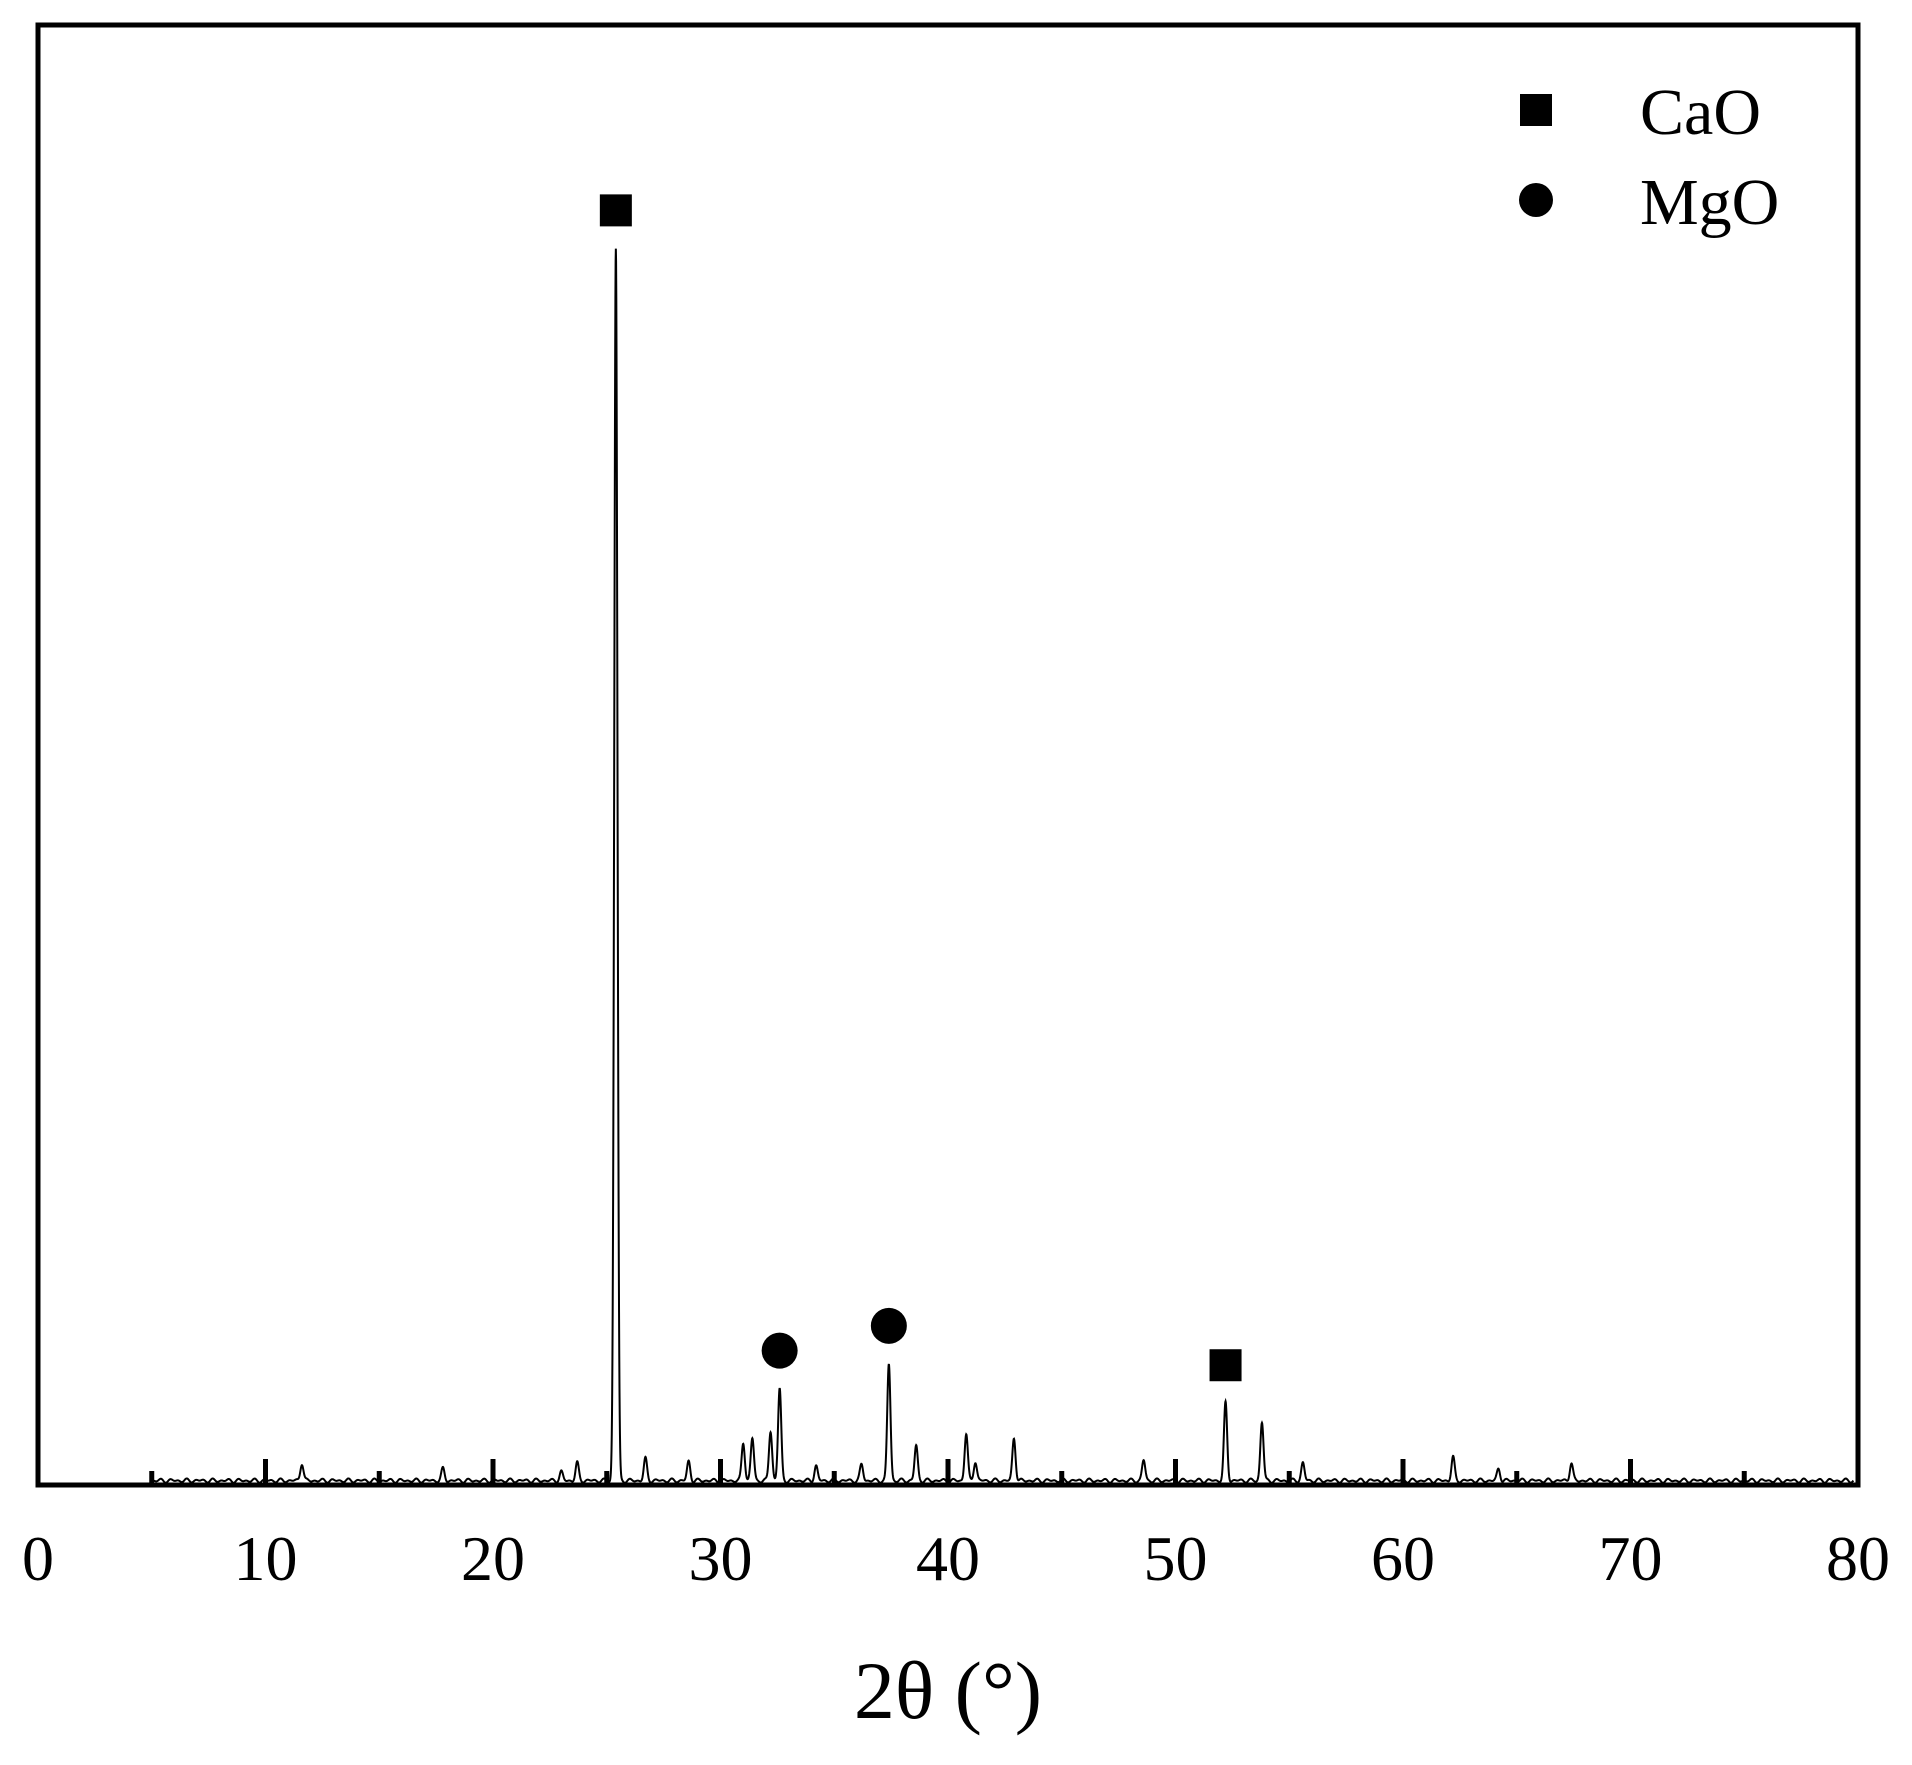 The width and height of the screenshot is (1912, 1765). Describe the element at coordinates (1536, 200) in the screenshot. I see `legend-circle-icon` at that location.